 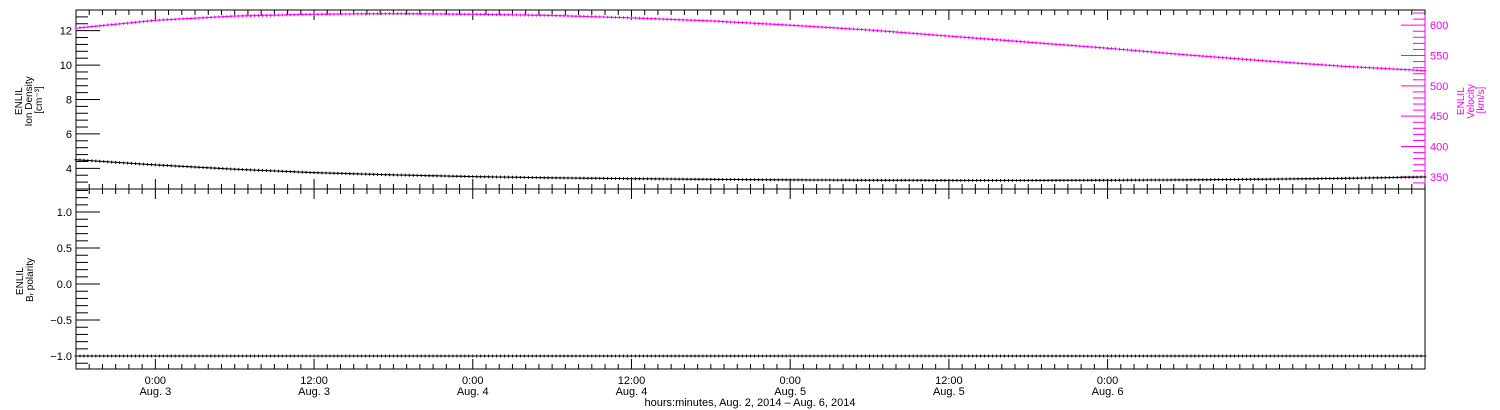 What do you see at coordinates (61, 357) in the screenshot?
I see `y-tick-label: −1.0` at bounding box center [61, 357].